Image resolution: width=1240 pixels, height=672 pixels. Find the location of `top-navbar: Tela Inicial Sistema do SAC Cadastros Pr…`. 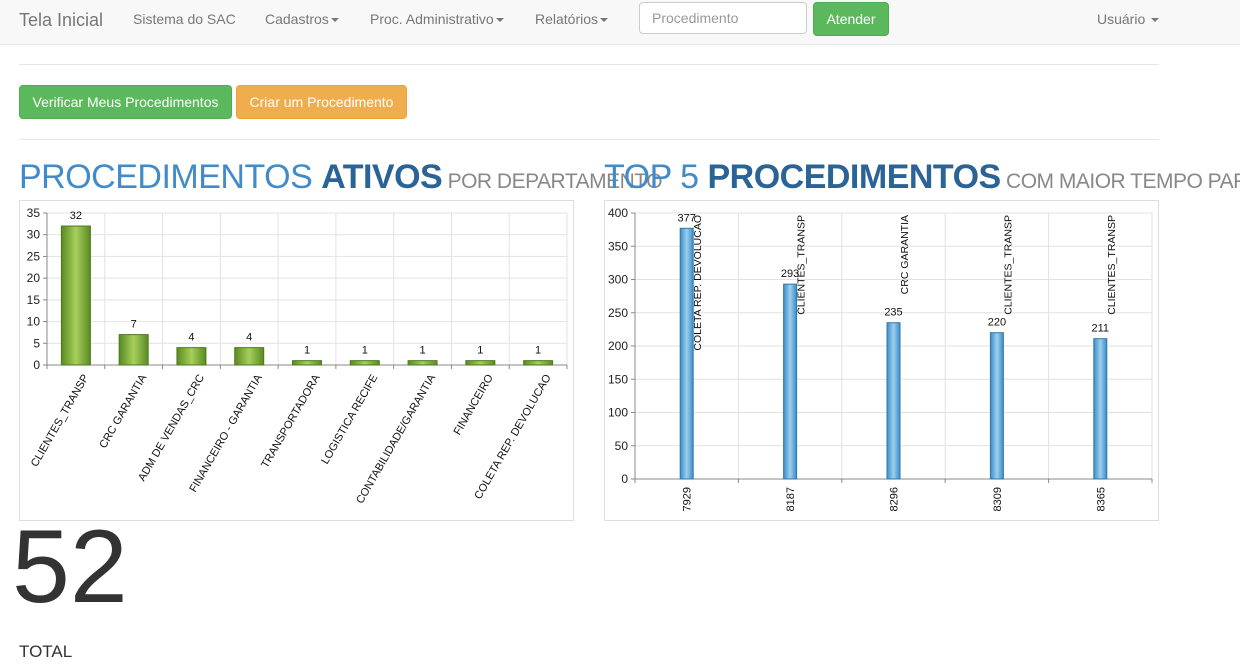

top-navbar: Tela Inicial Sistema do SAC Cadastros Pr… is located at coordinates (620, 22).